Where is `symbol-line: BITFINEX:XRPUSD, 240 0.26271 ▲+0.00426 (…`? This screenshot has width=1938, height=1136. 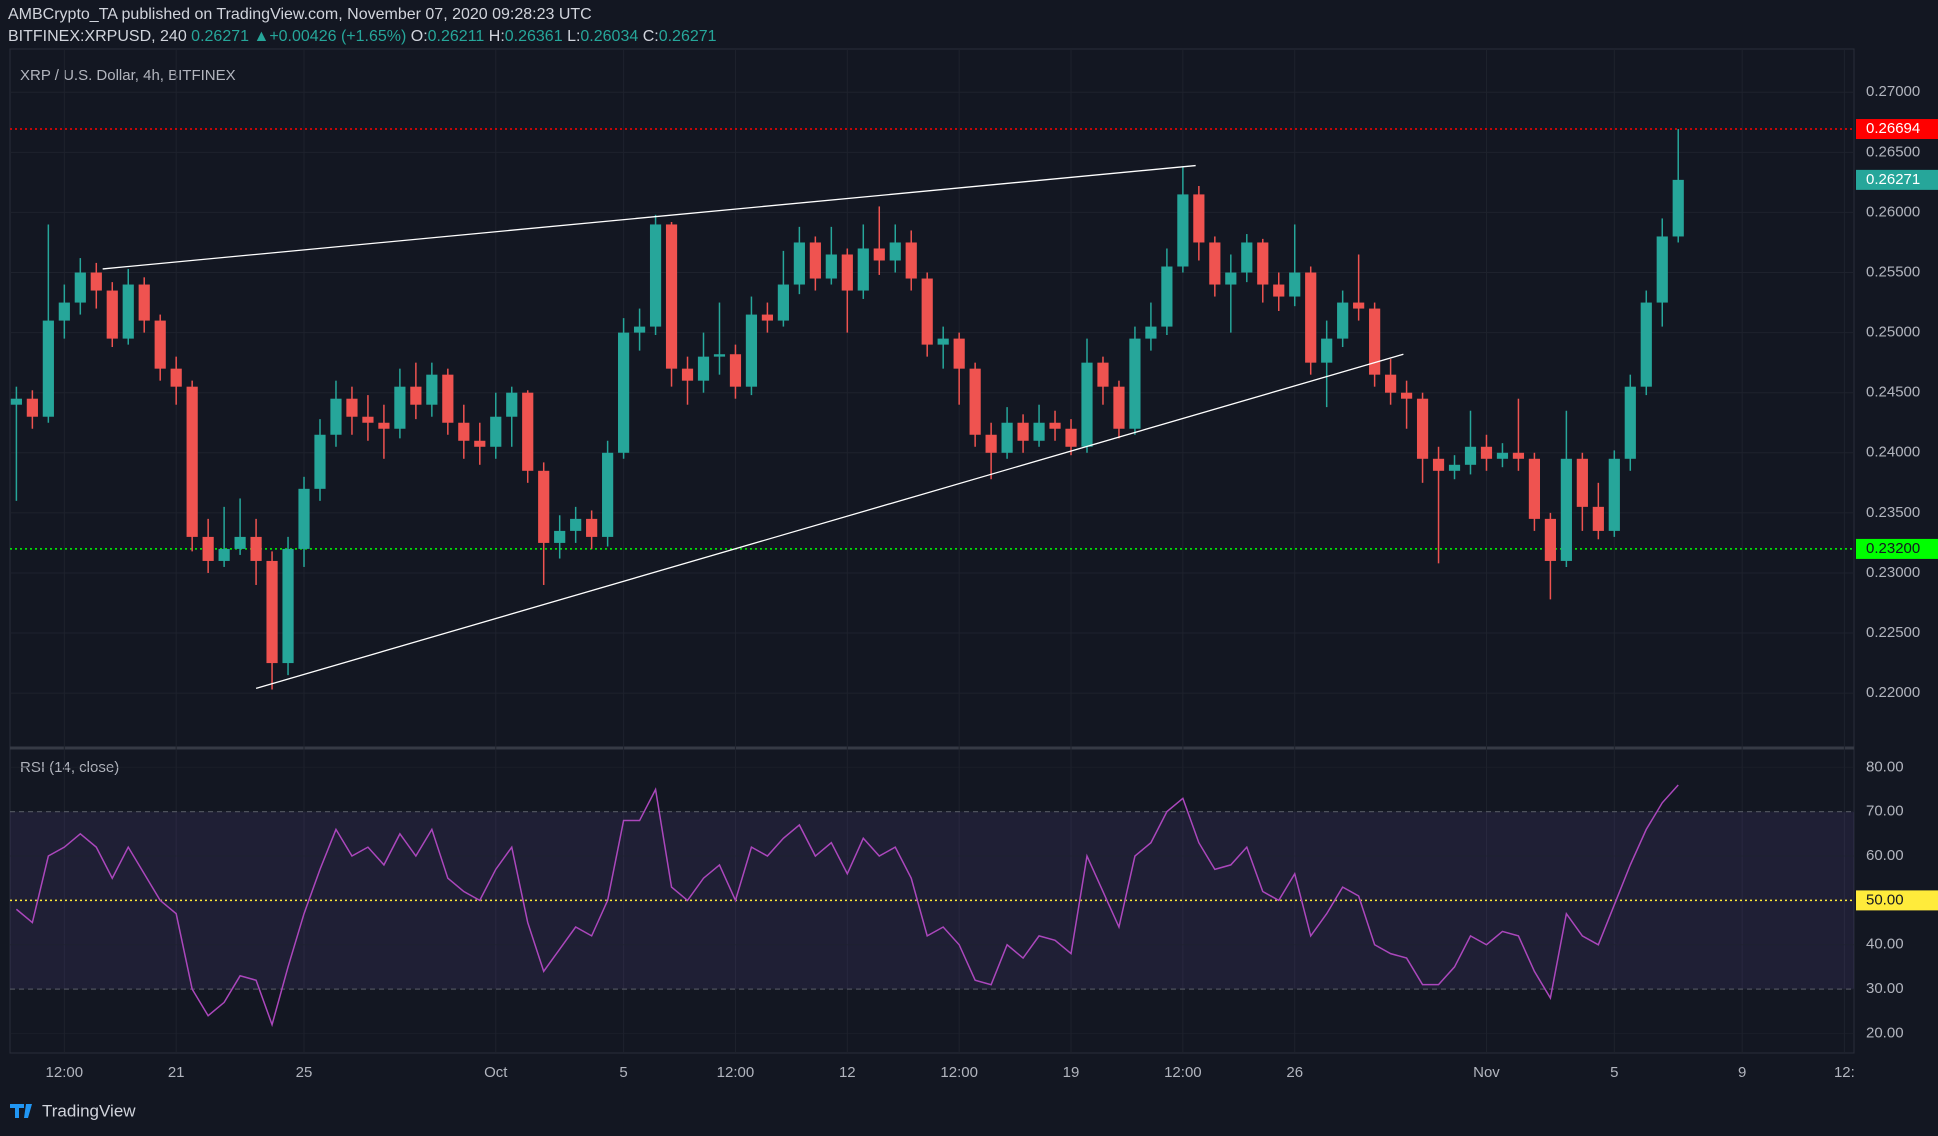 symbol-line: BITFINEX:XRPUSD, 240 0.26271 ▲+0.00426 (… is located at coordinates (362, 37).